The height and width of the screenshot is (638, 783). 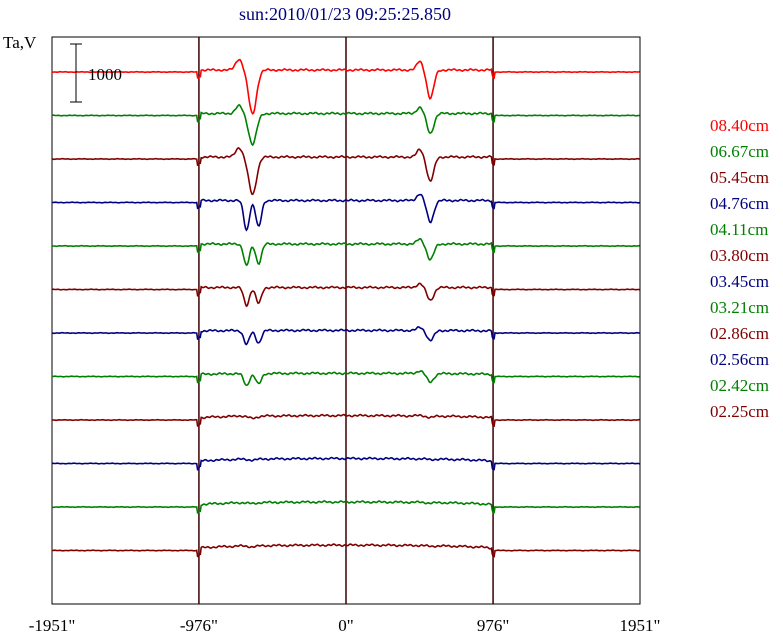 I want to click on series-line-03.45cm, so click(x=345, y=336).